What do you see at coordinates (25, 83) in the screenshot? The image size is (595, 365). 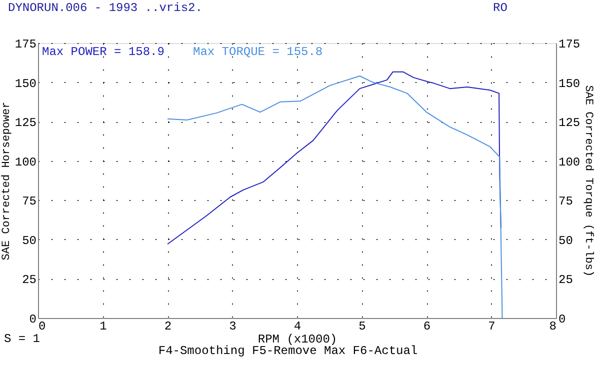 I see `y-tick-label: 150` at bounding box center [25, 83].